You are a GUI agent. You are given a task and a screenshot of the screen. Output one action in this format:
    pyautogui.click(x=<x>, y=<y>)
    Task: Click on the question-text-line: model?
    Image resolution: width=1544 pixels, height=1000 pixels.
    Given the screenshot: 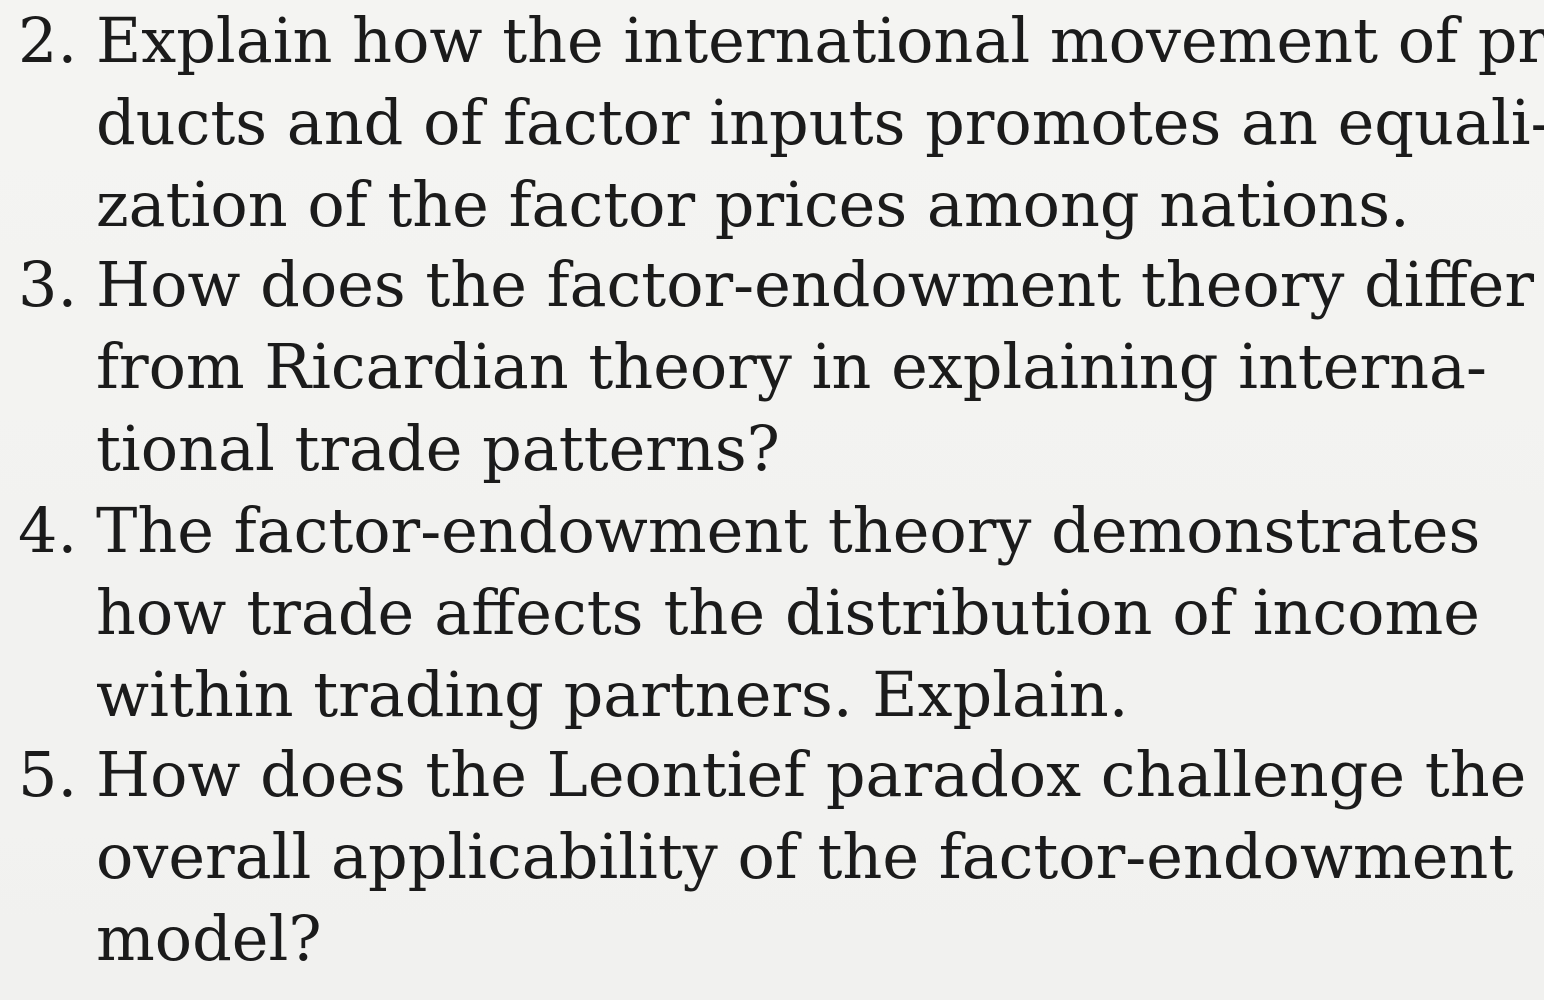 What is the action you would take?
    pyautogui.click(x=209, y=938)
    